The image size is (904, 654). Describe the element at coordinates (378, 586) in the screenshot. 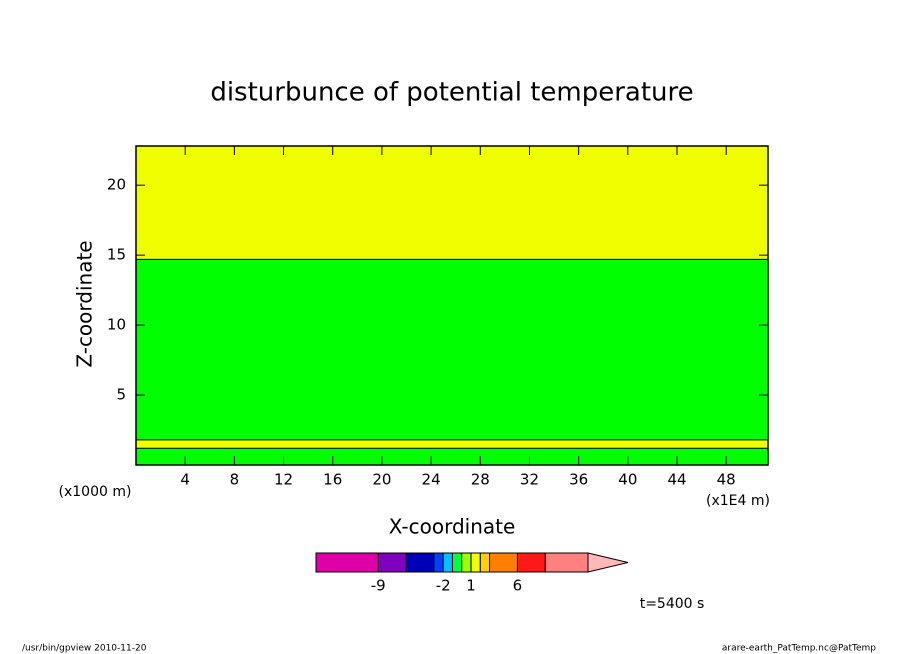

I see `colorbar-tick-label: -9` at that location.